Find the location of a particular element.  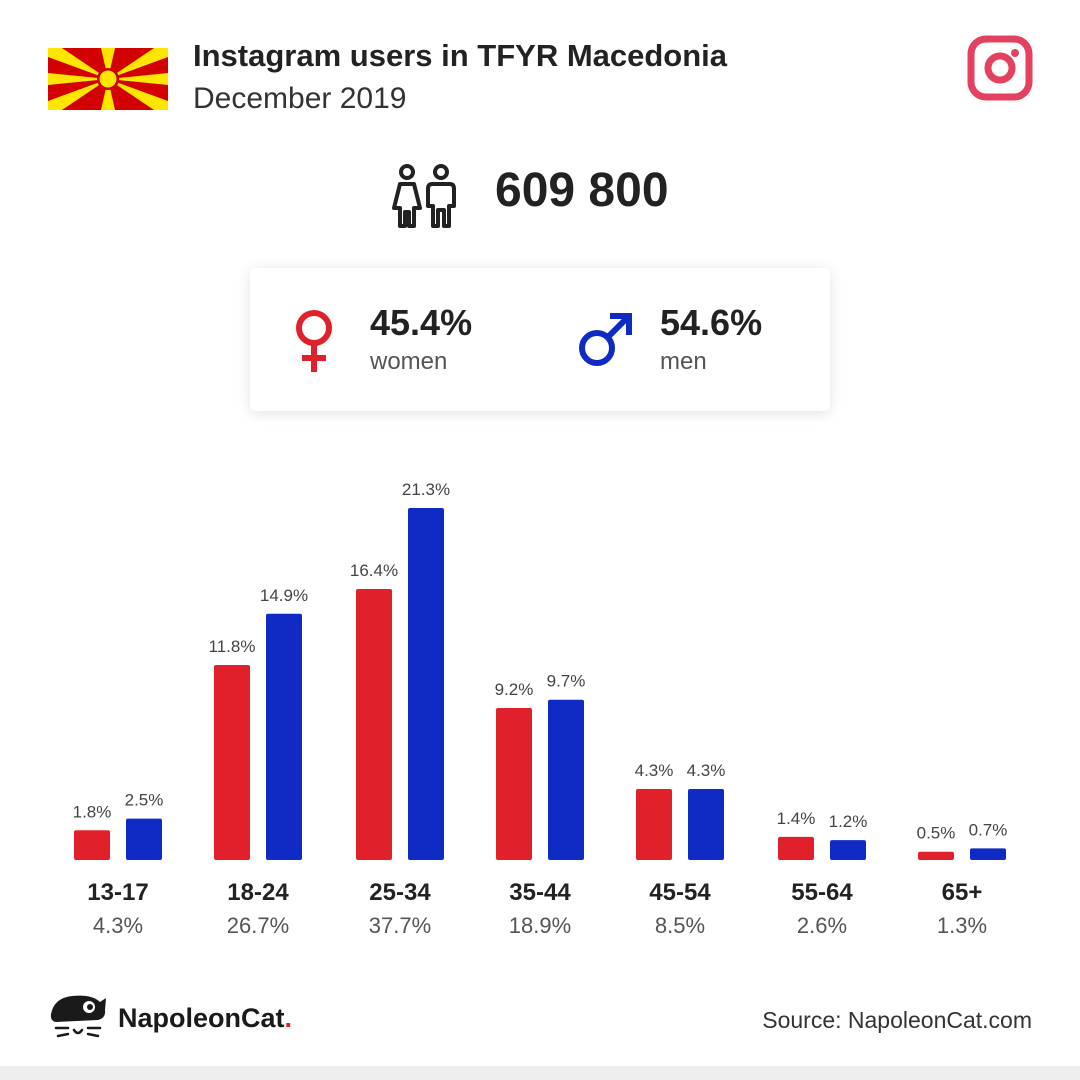

bar-label-women-55-64: 1.4% is located at coordinates (796, 818).